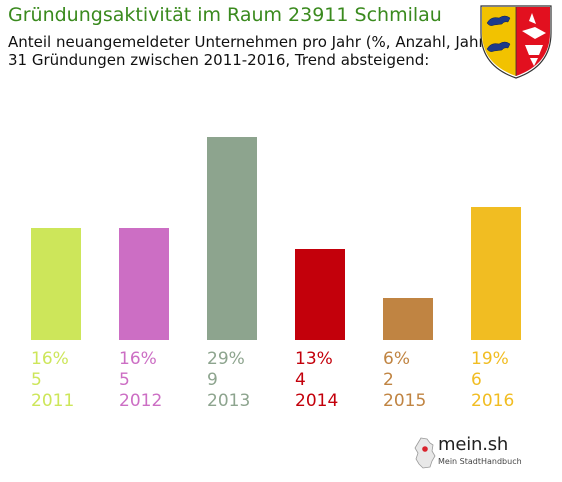 This screenshot has height=482, width=562. What do you see at coordinates (320, 294) in the screenshot?
I see `bar-2014` at bounding box center [320, 294].